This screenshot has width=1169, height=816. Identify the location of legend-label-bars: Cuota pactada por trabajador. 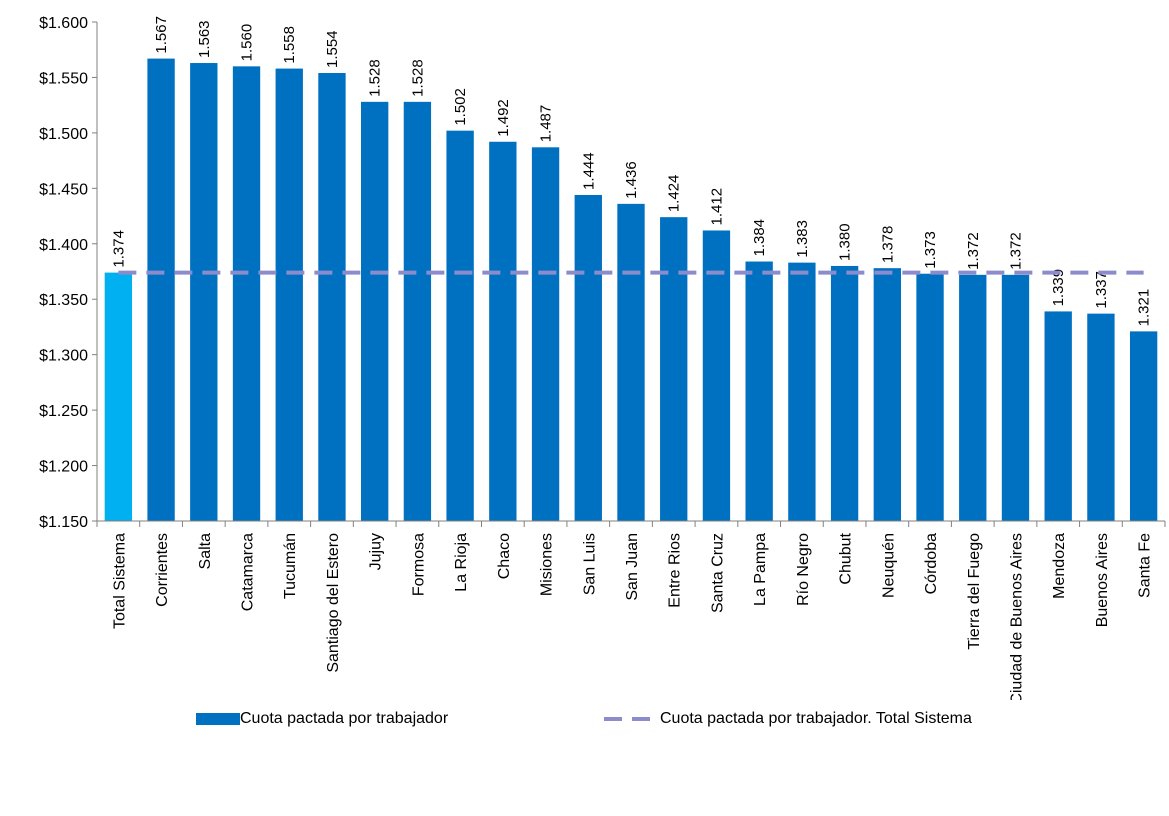
(344, 718).